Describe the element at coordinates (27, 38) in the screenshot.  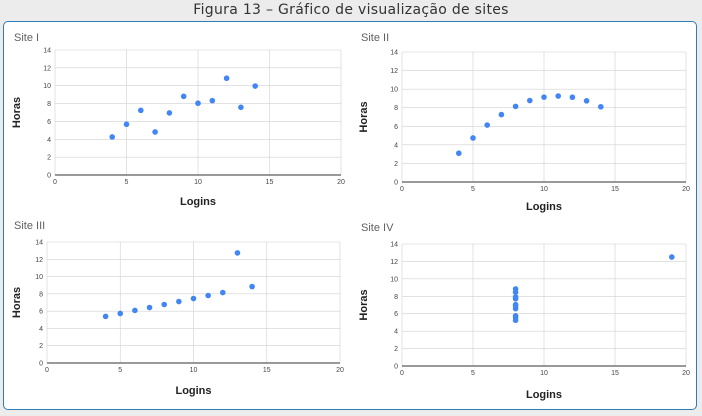
I see `chart-title-site-i: Site I` at that location.